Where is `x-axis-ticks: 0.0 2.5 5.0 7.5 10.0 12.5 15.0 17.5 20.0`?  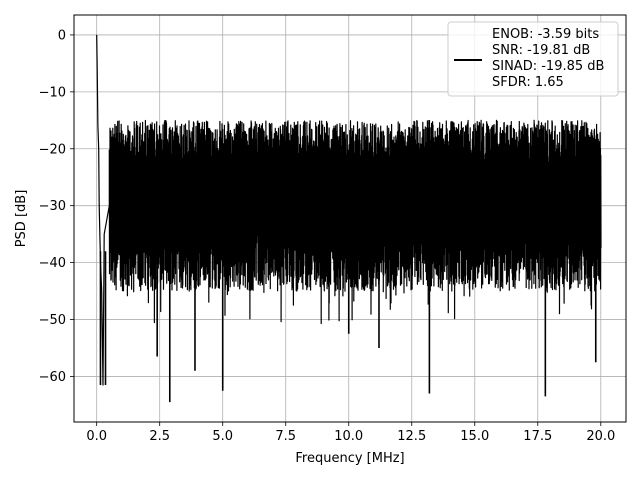 x-axis-ticks: 0.0 2.5 5.0 7.5 10.0 12.5 15.0 17.5 20.0 is located at coordinates (350, 433).